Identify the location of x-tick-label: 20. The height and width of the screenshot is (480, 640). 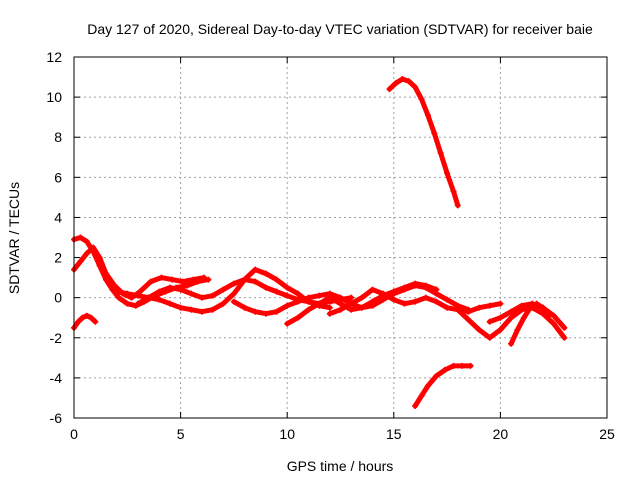
(501, 434).